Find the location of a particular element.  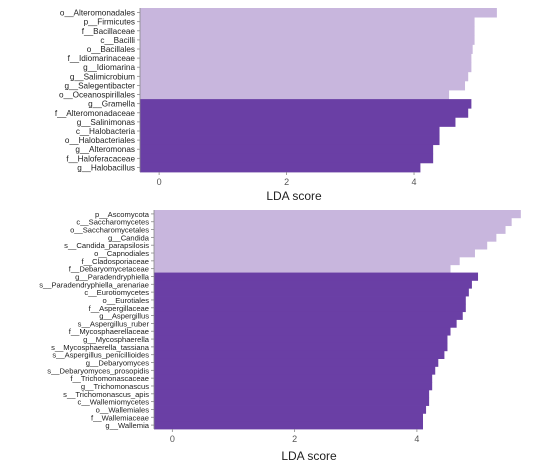

category-label: p__Firmicutes is located at coordinates (109, 22).